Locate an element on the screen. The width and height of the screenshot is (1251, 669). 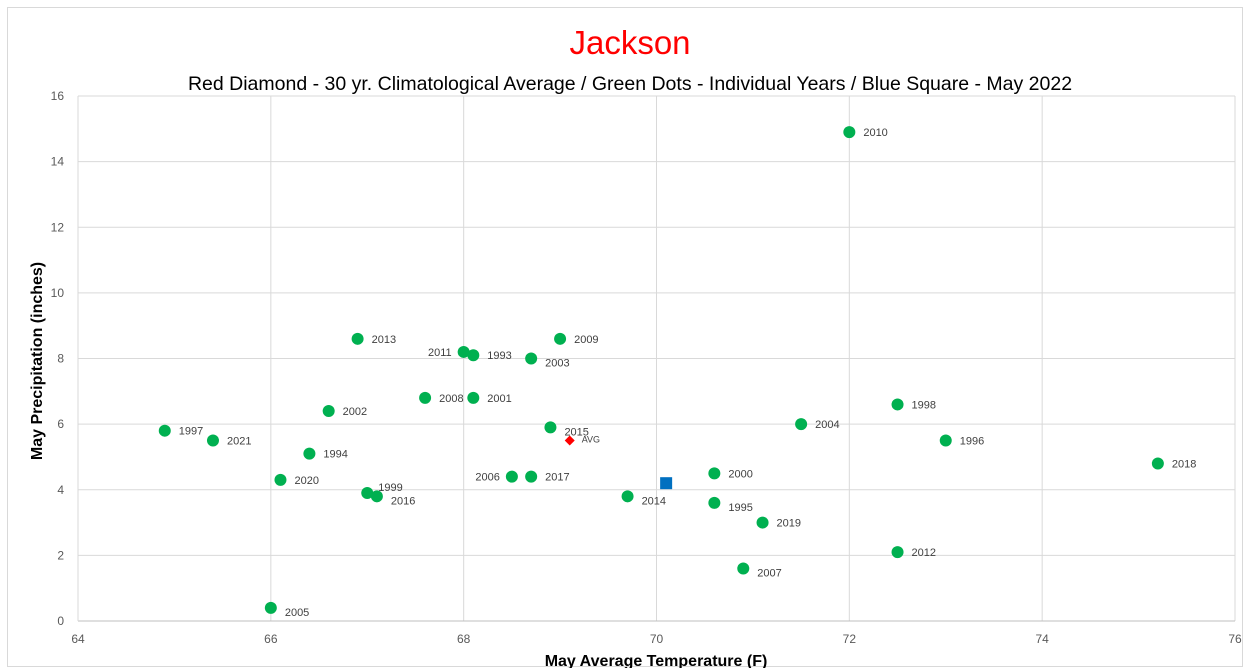
y-tick-label: 4 is located at coordinates (60, 490).